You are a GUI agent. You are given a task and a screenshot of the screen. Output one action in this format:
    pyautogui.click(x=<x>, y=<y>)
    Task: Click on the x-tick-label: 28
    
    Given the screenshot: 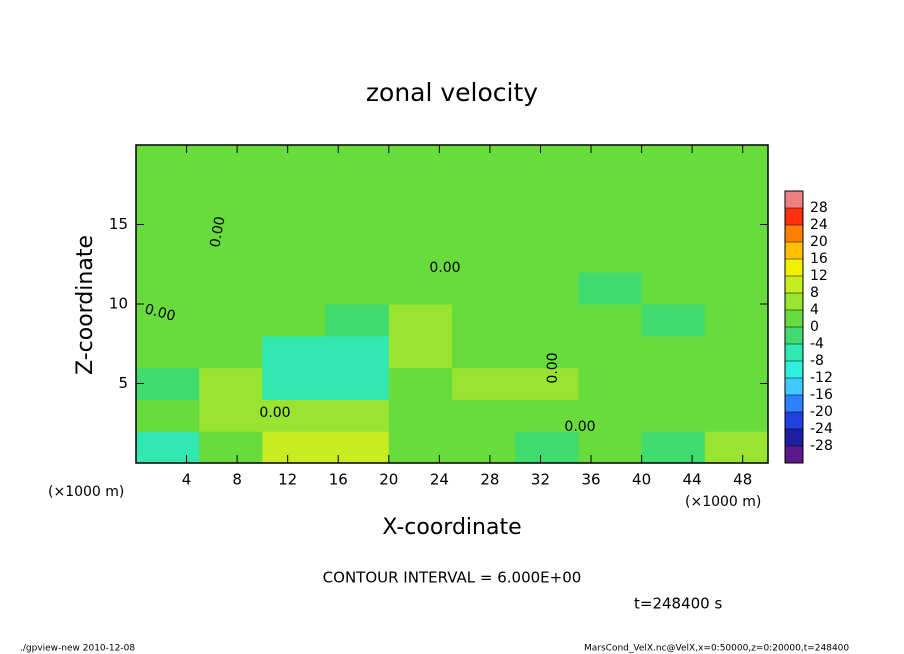 What is the action you would take?
    pyautogui.click(x=489, y=480)
    